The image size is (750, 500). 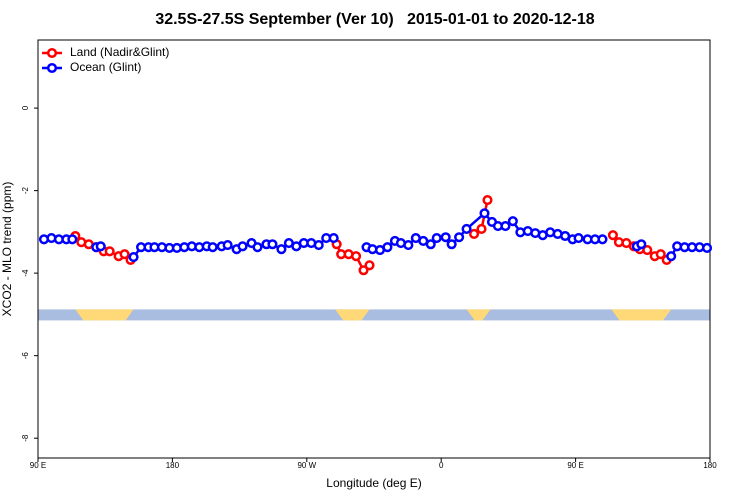 I want to click on y-tick-label: 0, so click(x=25, y=107).